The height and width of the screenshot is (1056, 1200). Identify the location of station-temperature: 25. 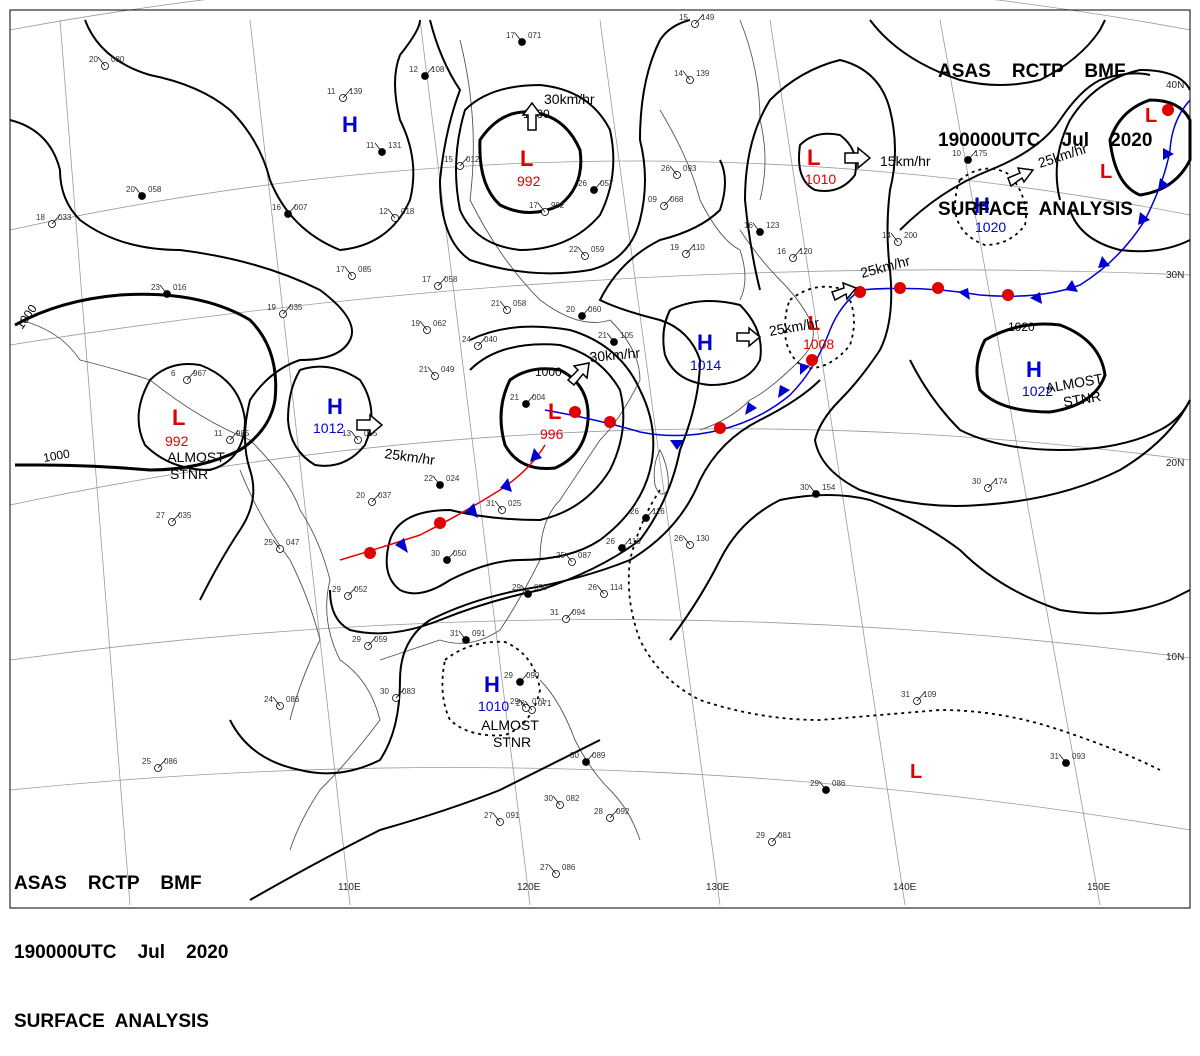
(146, 761).